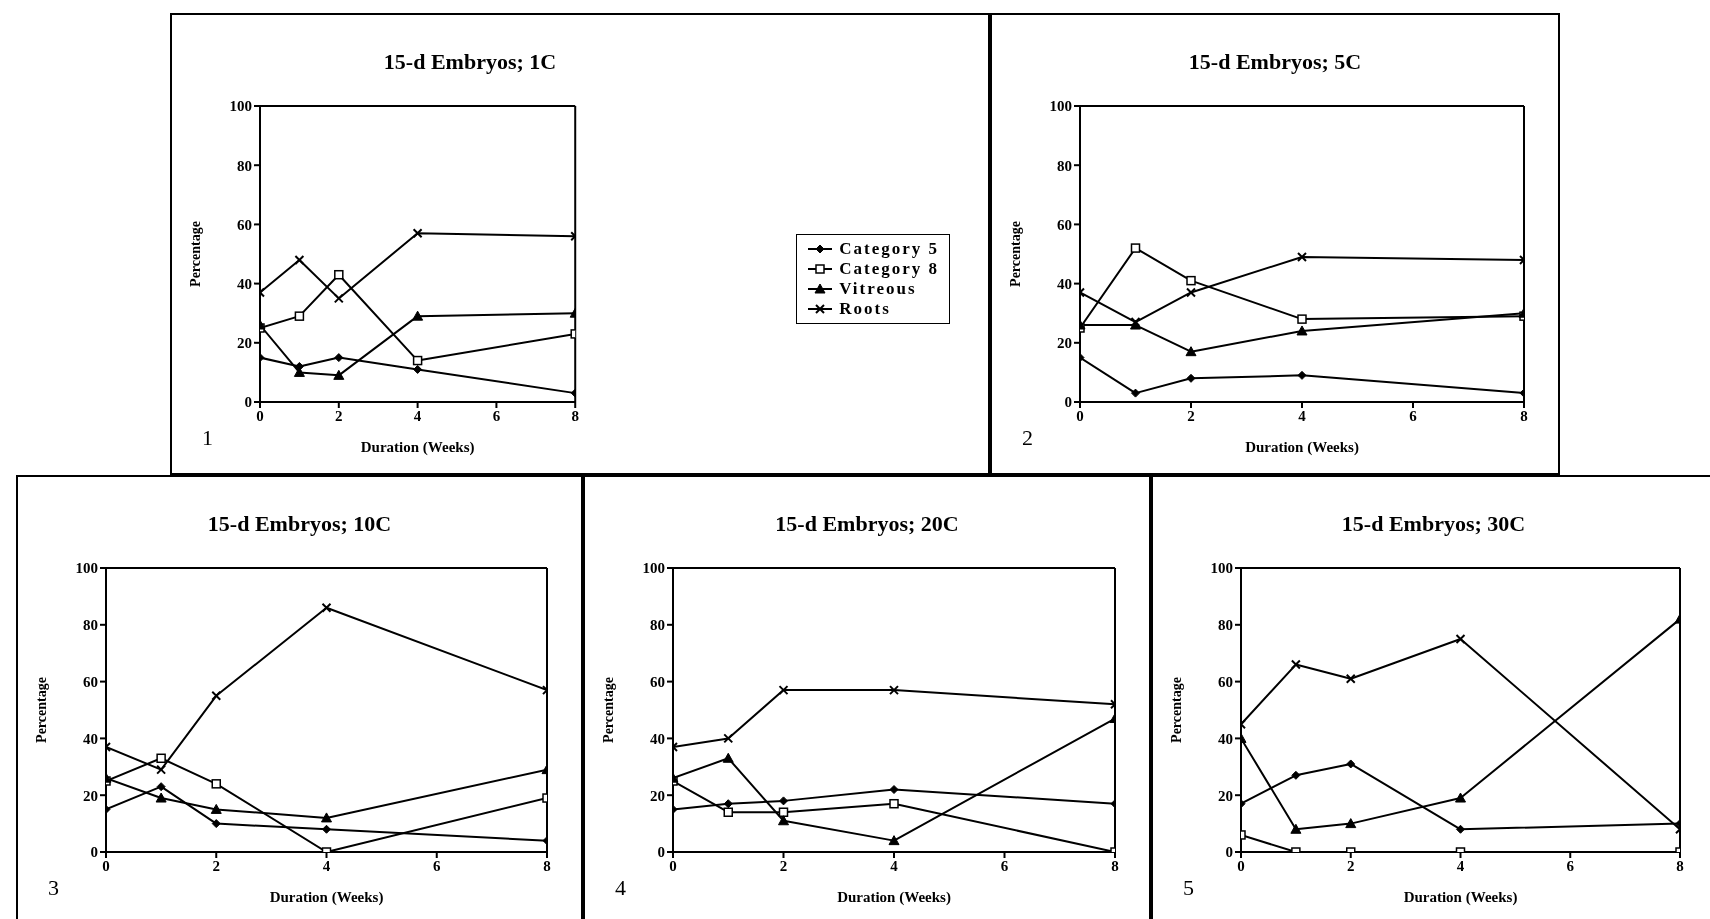 The height and width of the screenshot is (919, 1710). Describe the element at coordinates (867, 524) in the screenshot. I see `chart-title: 15-d Embryos; 20C` at that location.